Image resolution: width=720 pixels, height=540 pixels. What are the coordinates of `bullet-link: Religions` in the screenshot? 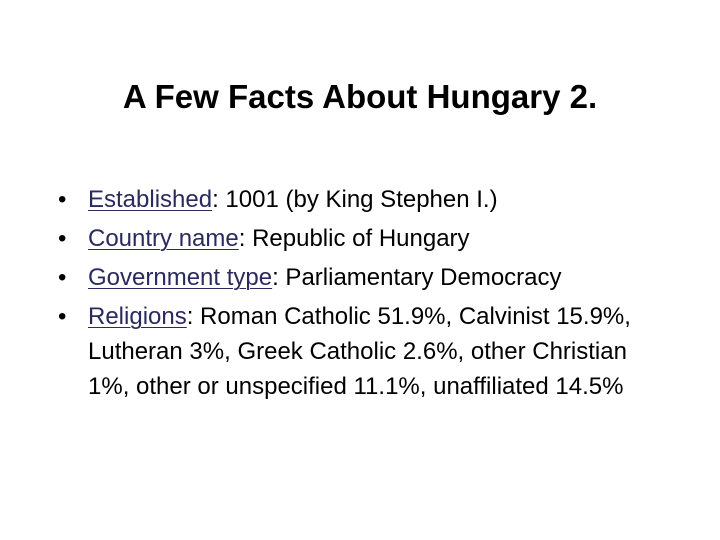 It's located at (137, 316).